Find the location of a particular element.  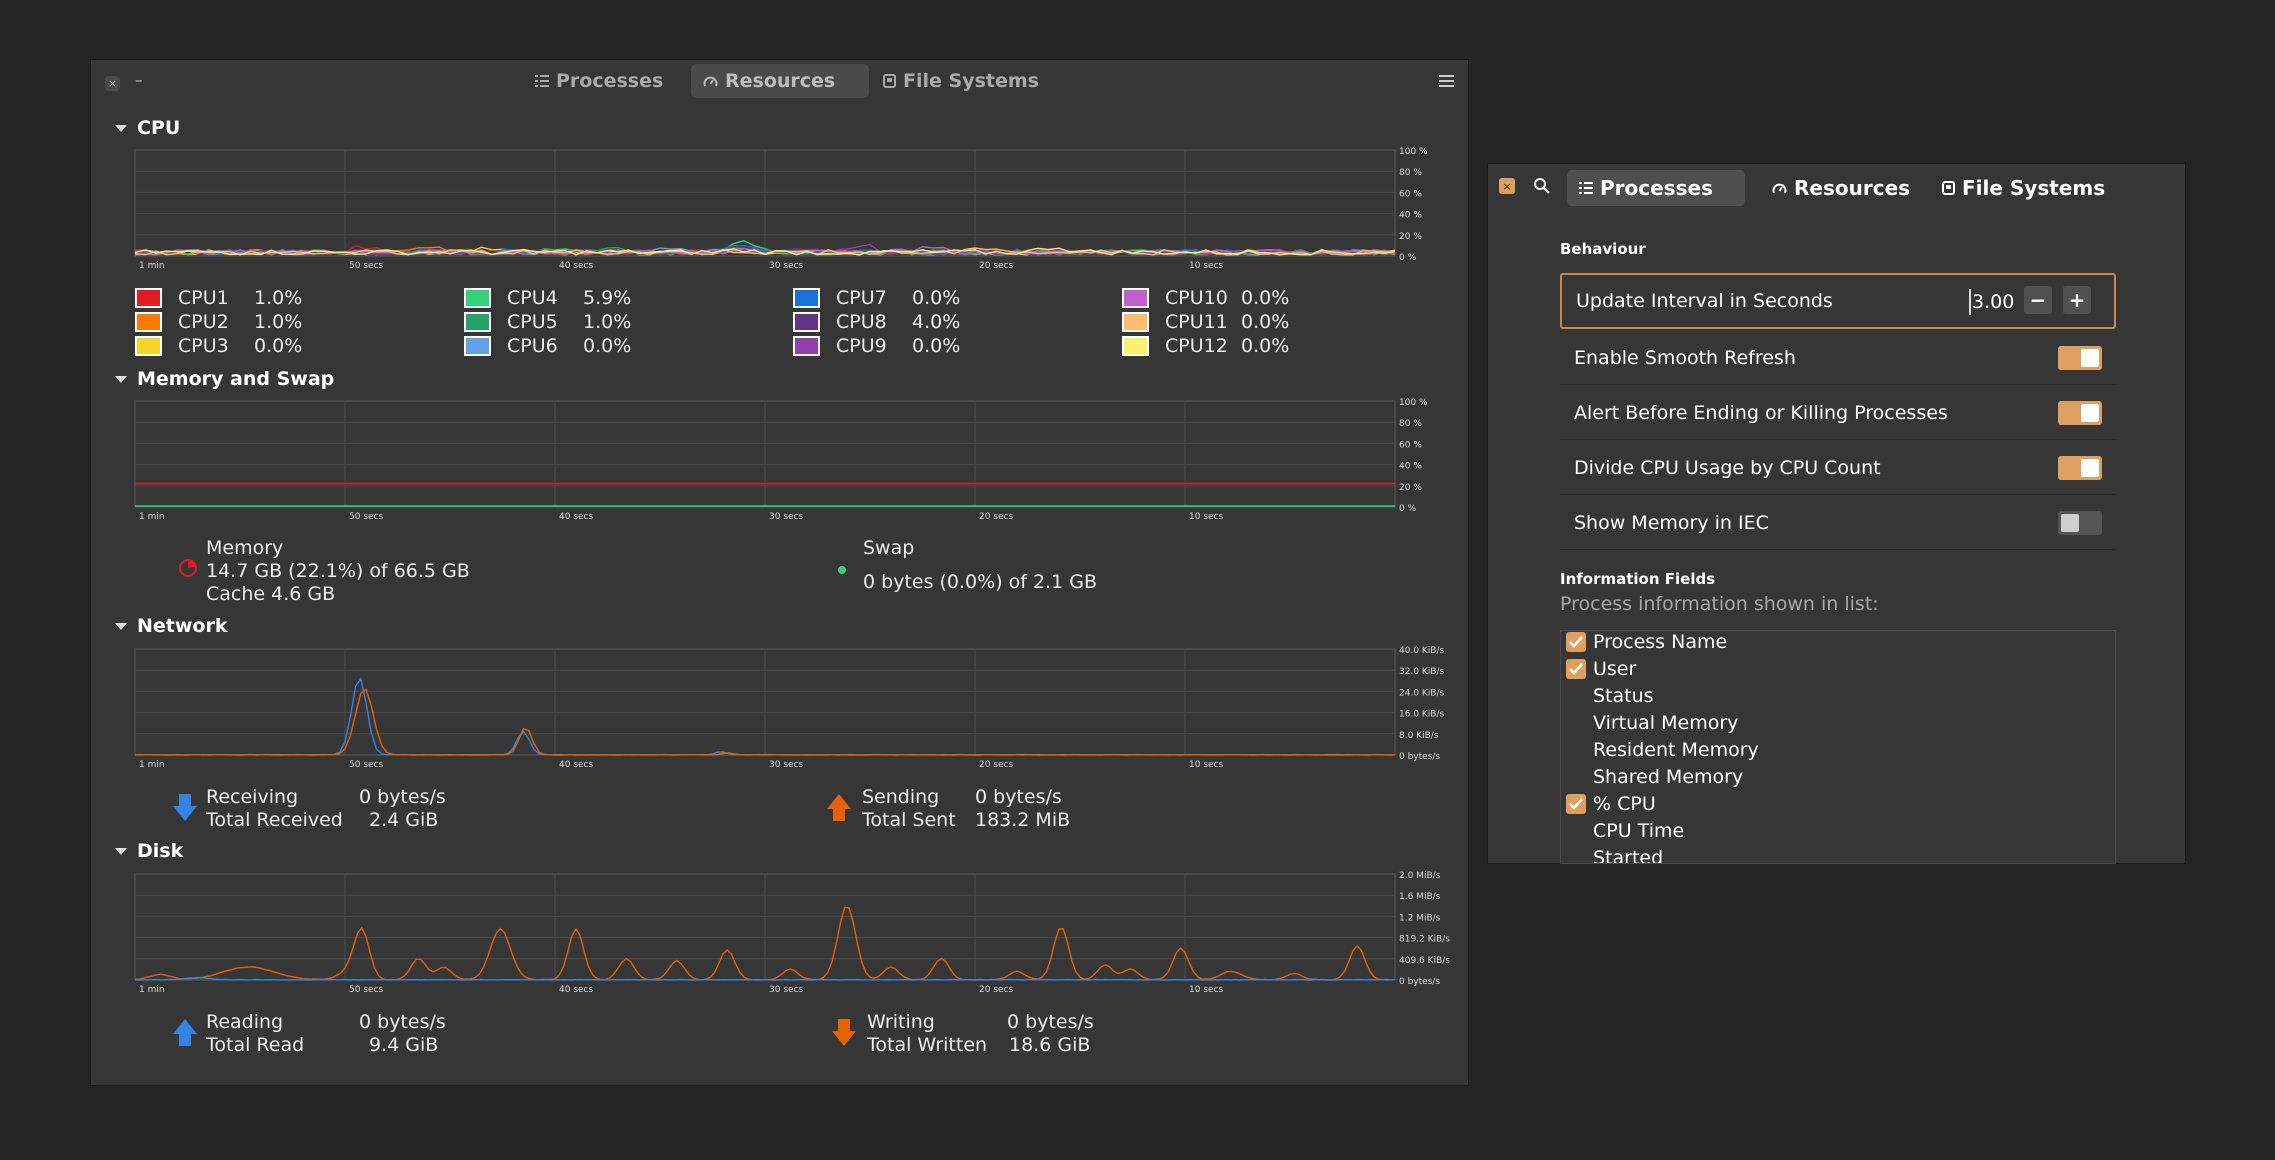

toggle-row: Alert Before Ending or Killing Processes is located at coordinates (1838, 413).